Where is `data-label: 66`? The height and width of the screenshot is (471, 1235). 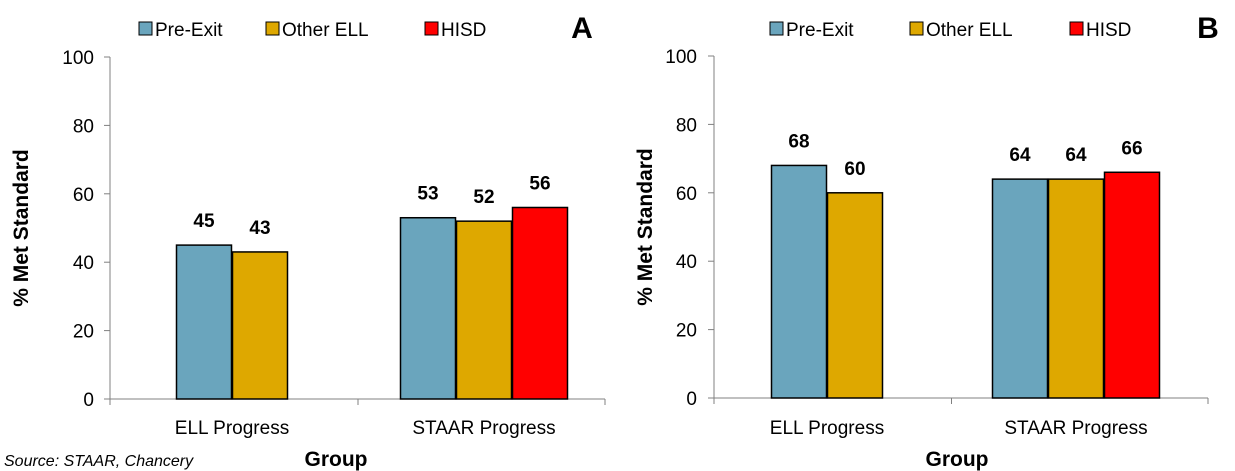 data-label: 66 is located at coordinates (1131, 148).